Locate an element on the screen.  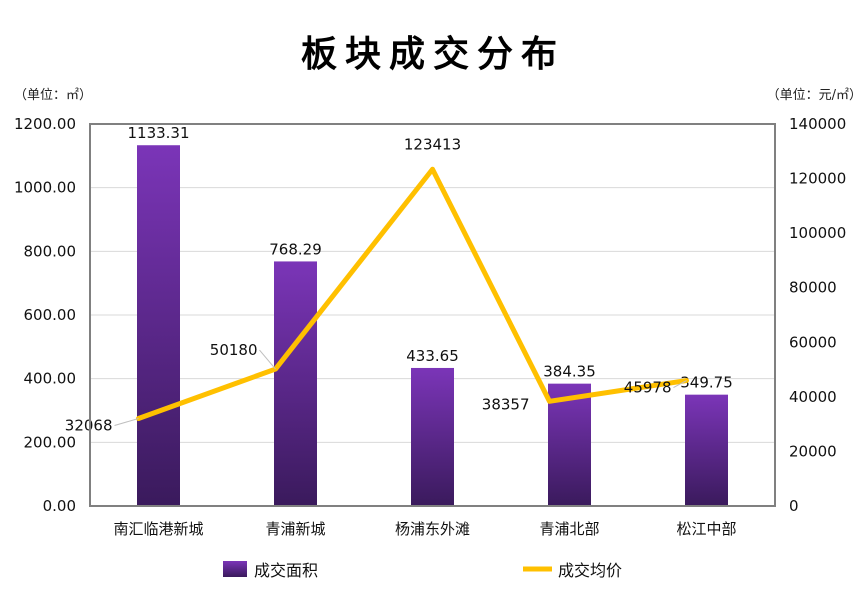
left-tick-label: 0.00 is located at coordinates (59, 506).